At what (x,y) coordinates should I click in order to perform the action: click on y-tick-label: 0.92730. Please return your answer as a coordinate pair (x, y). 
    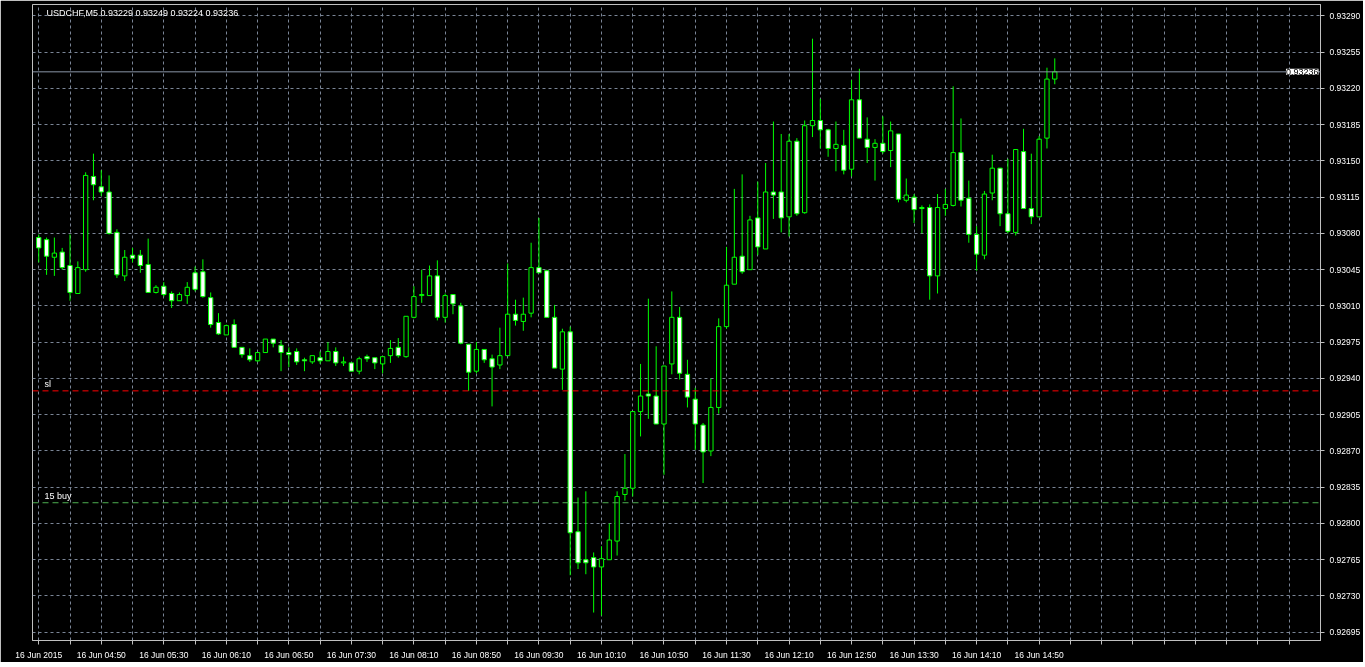
    Looking at the image, I should click on (1345, 595).